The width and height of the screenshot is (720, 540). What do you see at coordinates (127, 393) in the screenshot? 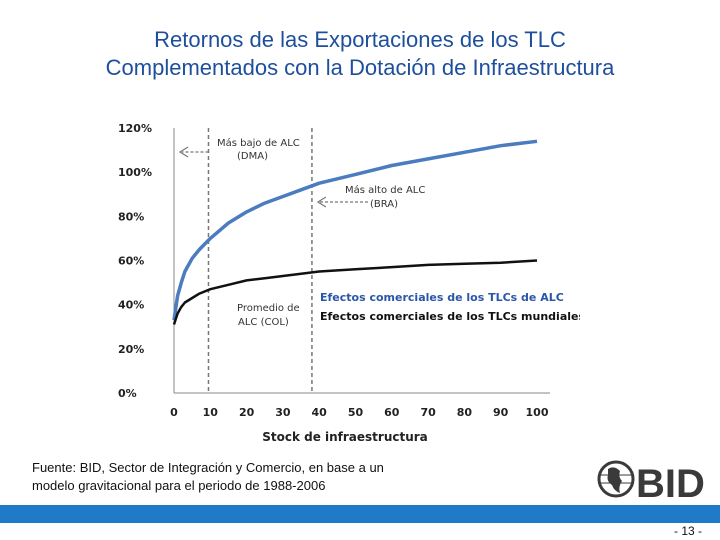
I see `y-tick-label: 0%` at bounding box center [127, 393].